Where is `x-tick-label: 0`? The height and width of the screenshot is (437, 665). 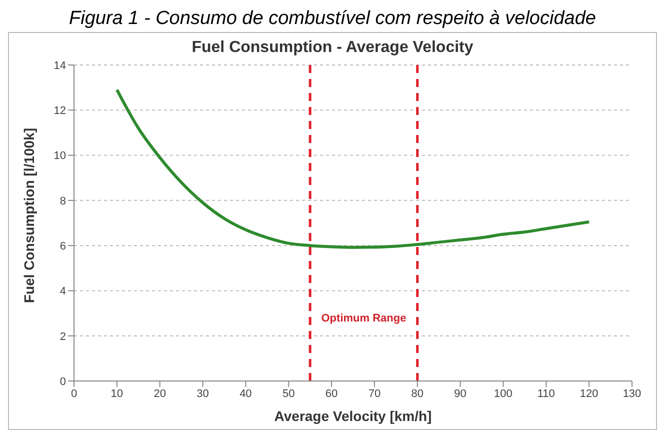 x-tick-label: 0 is located at coordinates (74, 394).